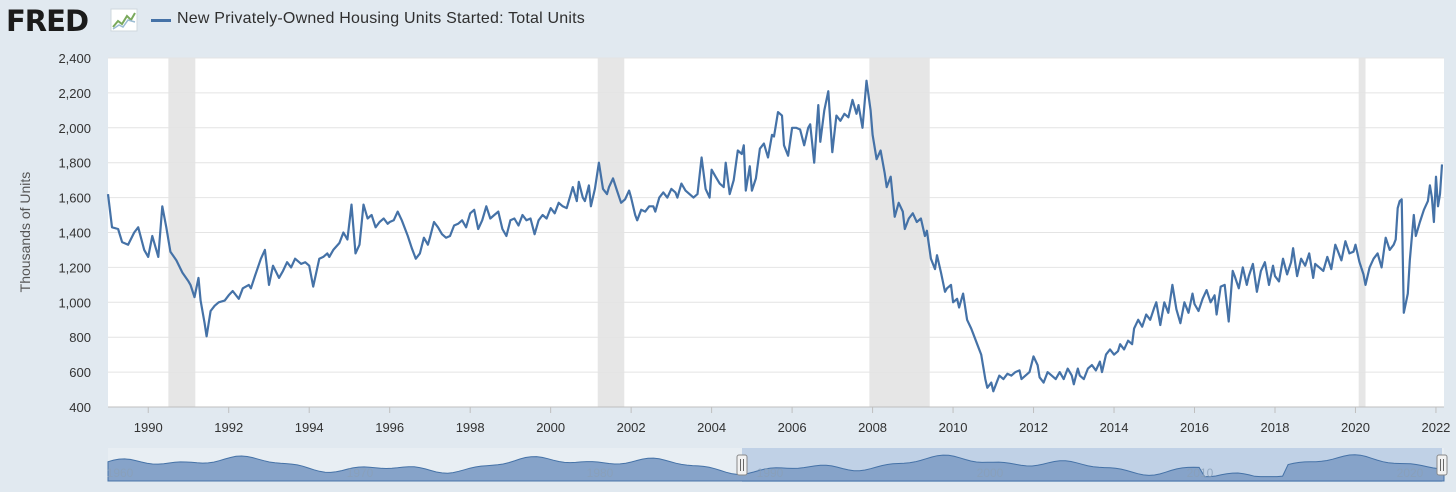  I want to click on y-tick-label: 1,800, so click(74, 163).